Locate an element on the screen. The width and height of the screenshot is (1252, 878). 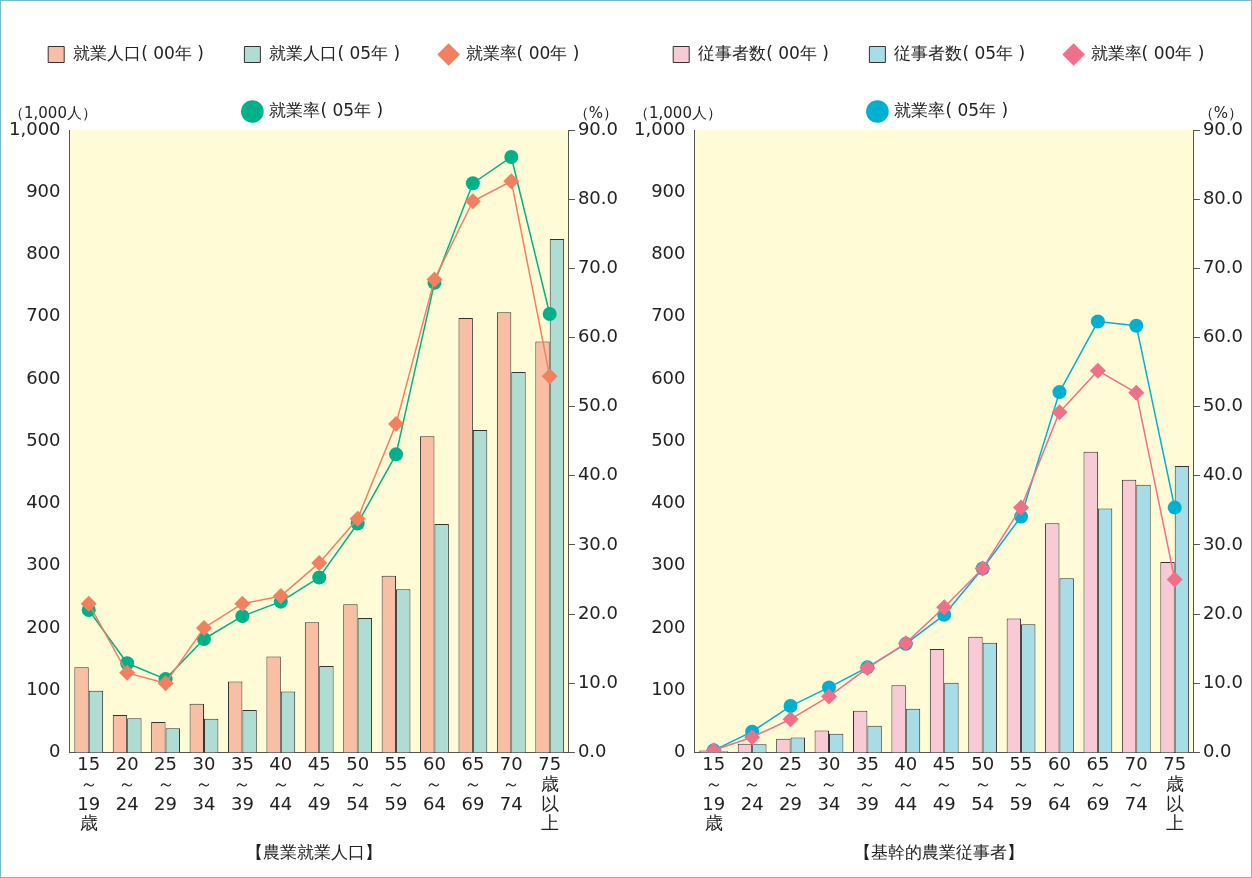
text: 【基幹的農業従事者】 is located at coordinates (938, 852).